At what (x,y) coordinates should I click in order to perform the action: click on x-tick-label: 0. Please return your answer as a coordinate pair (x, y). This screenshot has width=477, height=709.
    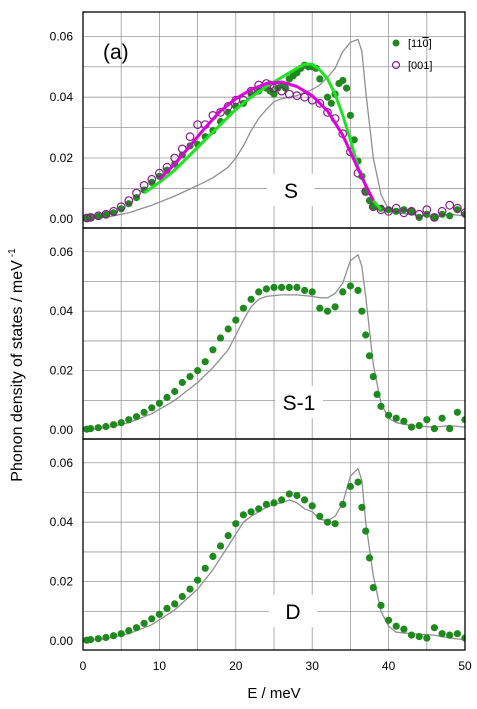
    Looking at the image, I should click on (83, 666).